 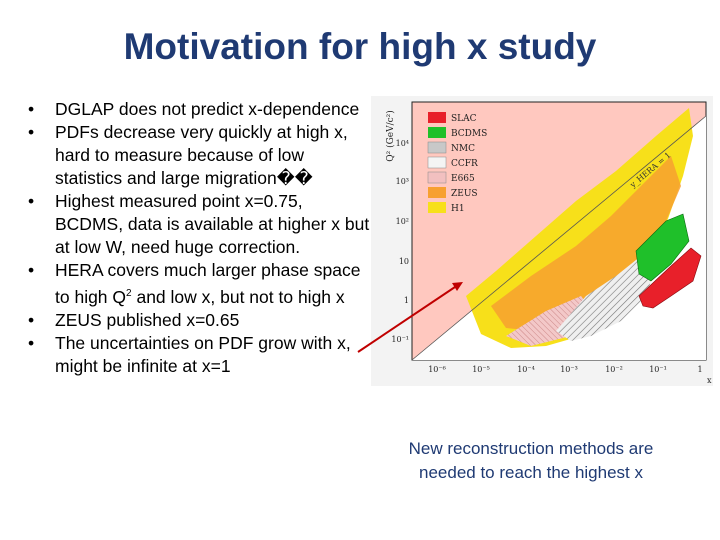 I want to click on y-axis-label: Q² (GeV/c²), so click(x=390, y=136).